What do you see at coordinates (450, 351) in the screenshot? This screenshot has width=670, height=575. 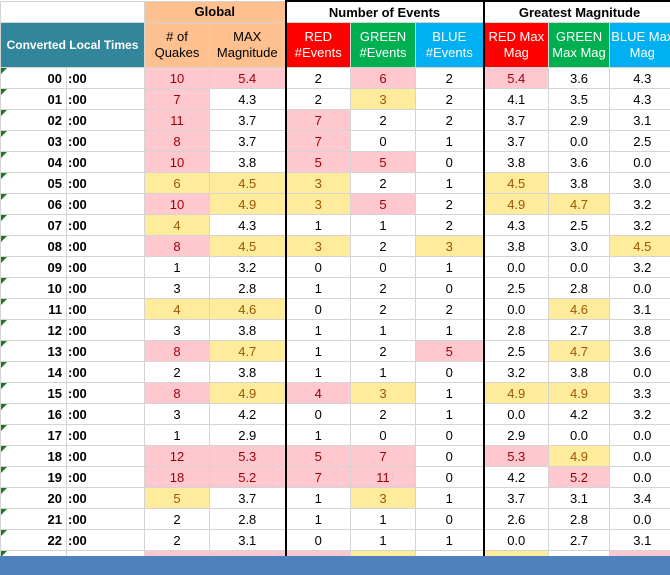 I see `blue-events-cell: 5` at bounding box center [450, 351].